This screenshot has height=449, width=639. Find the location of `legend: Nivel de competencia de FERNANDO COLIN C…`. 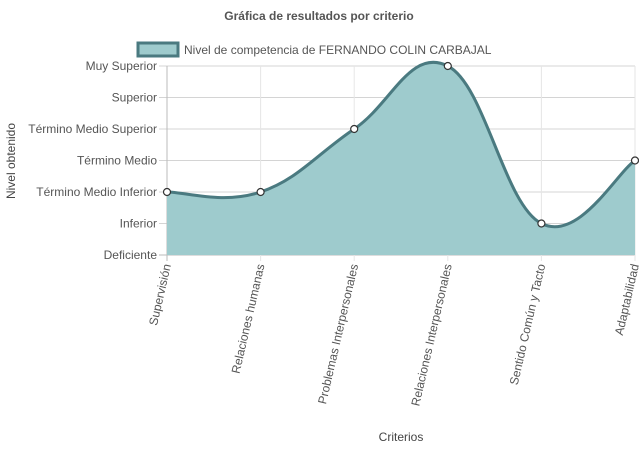

legend: Nivel de competencia de FERNANDO COLIN C… is located at coordinates (314, 49).